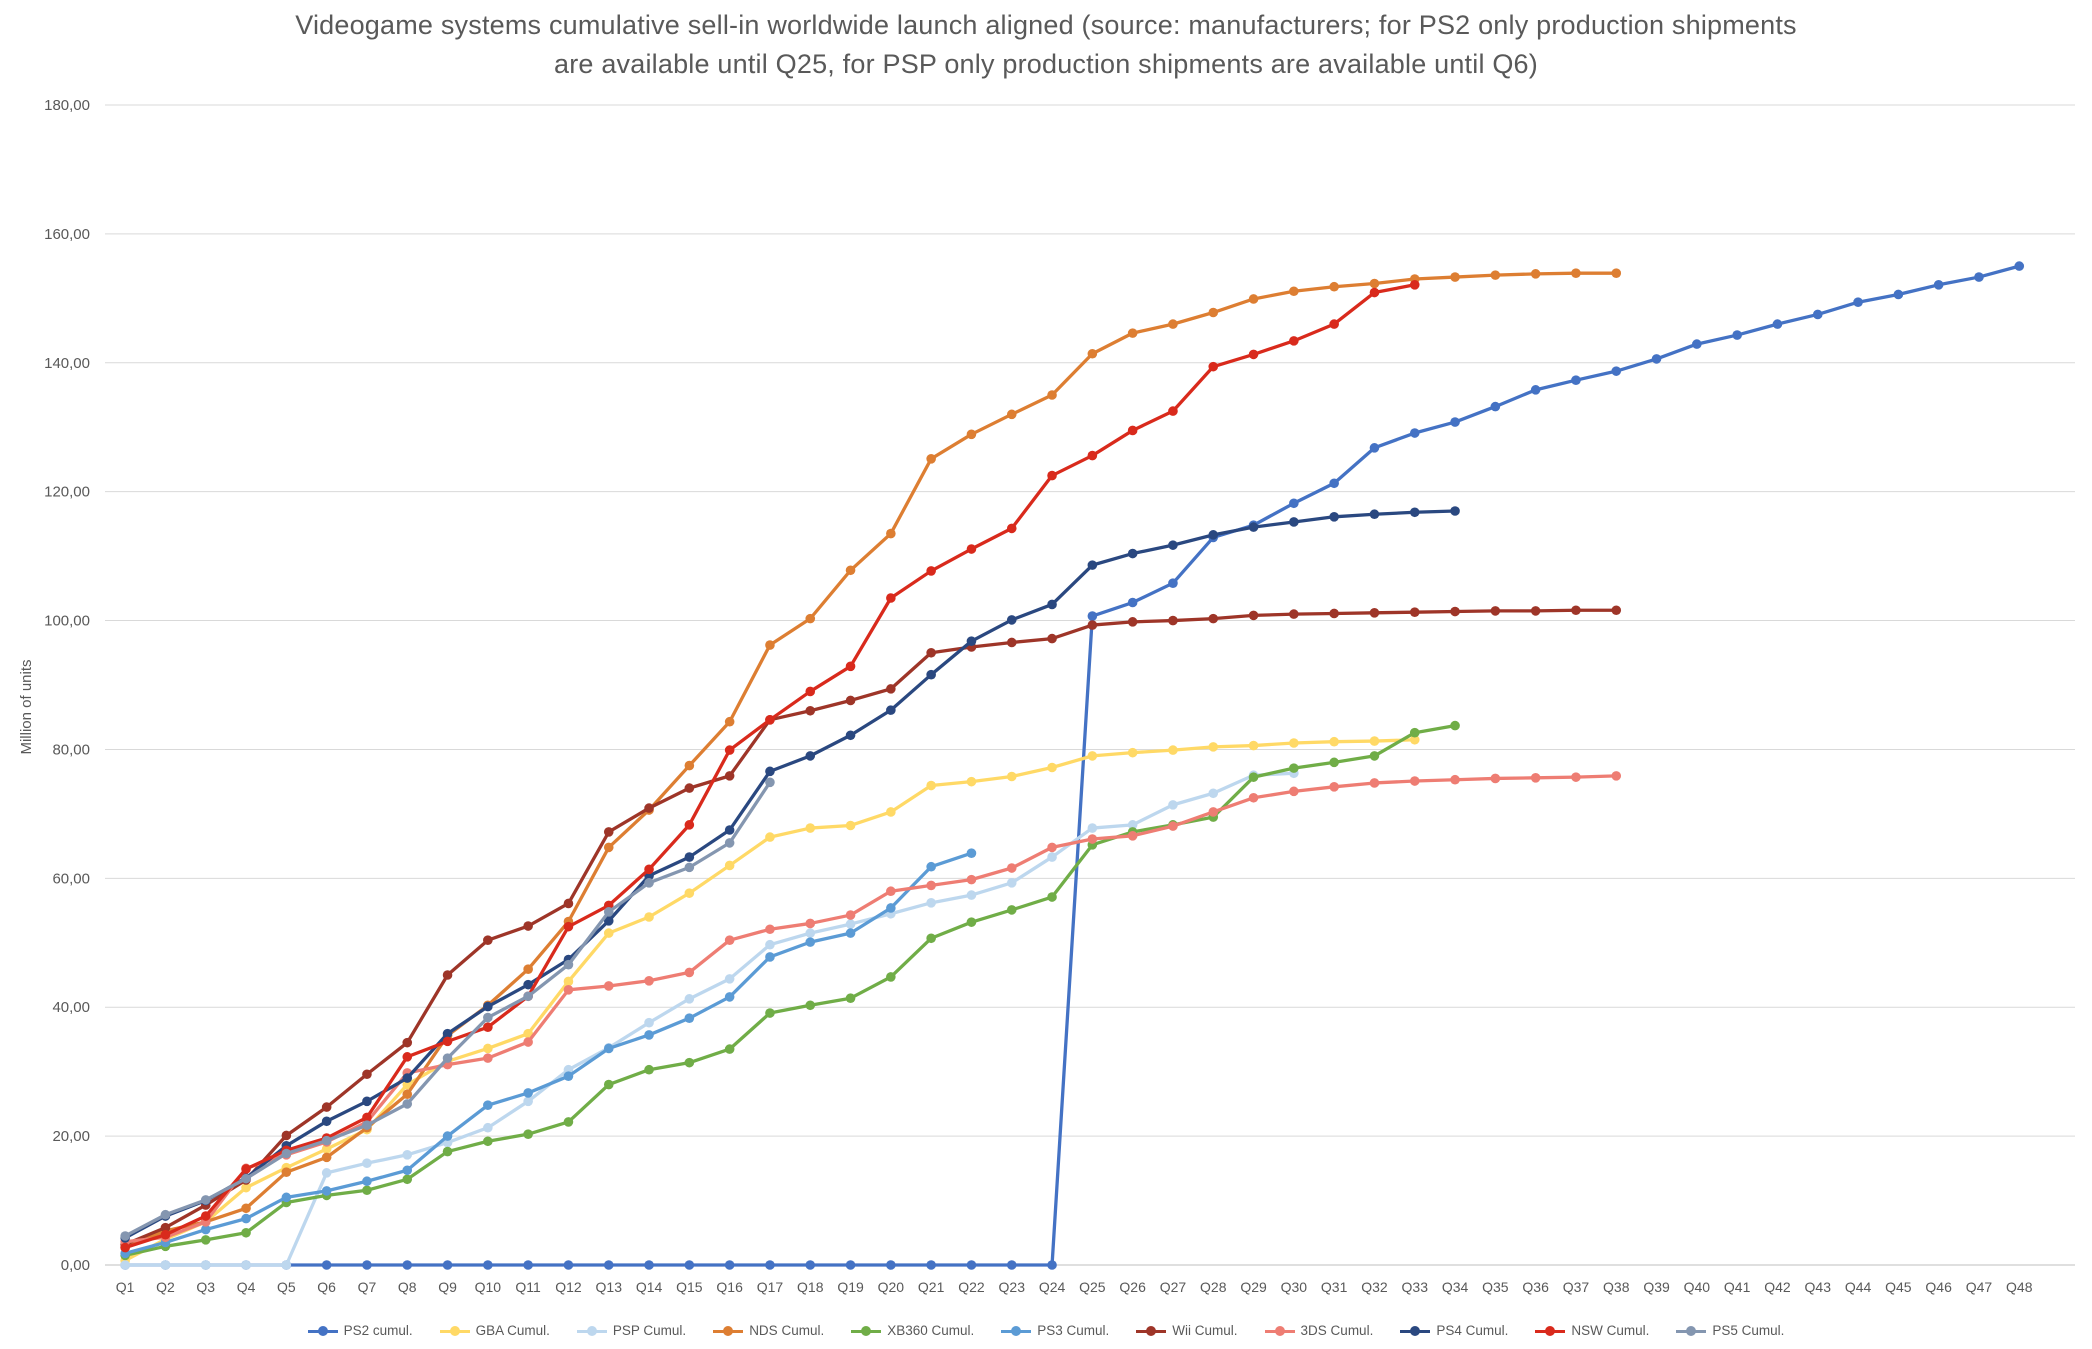 The image size is (2092, 1349). I want to click on y-tick-label: 180,00, so click(67, 105).